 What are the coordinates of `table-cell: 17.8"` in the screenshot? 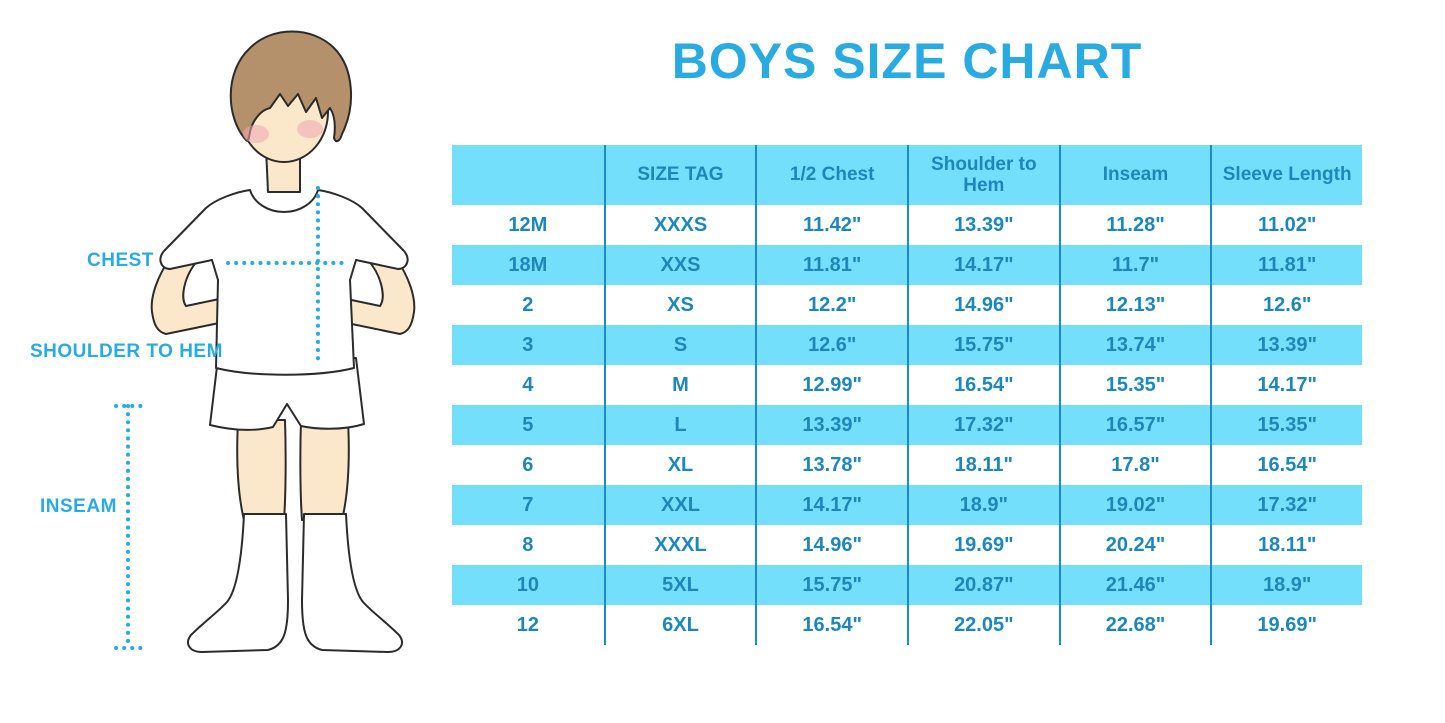 It's located at (1134, 465).